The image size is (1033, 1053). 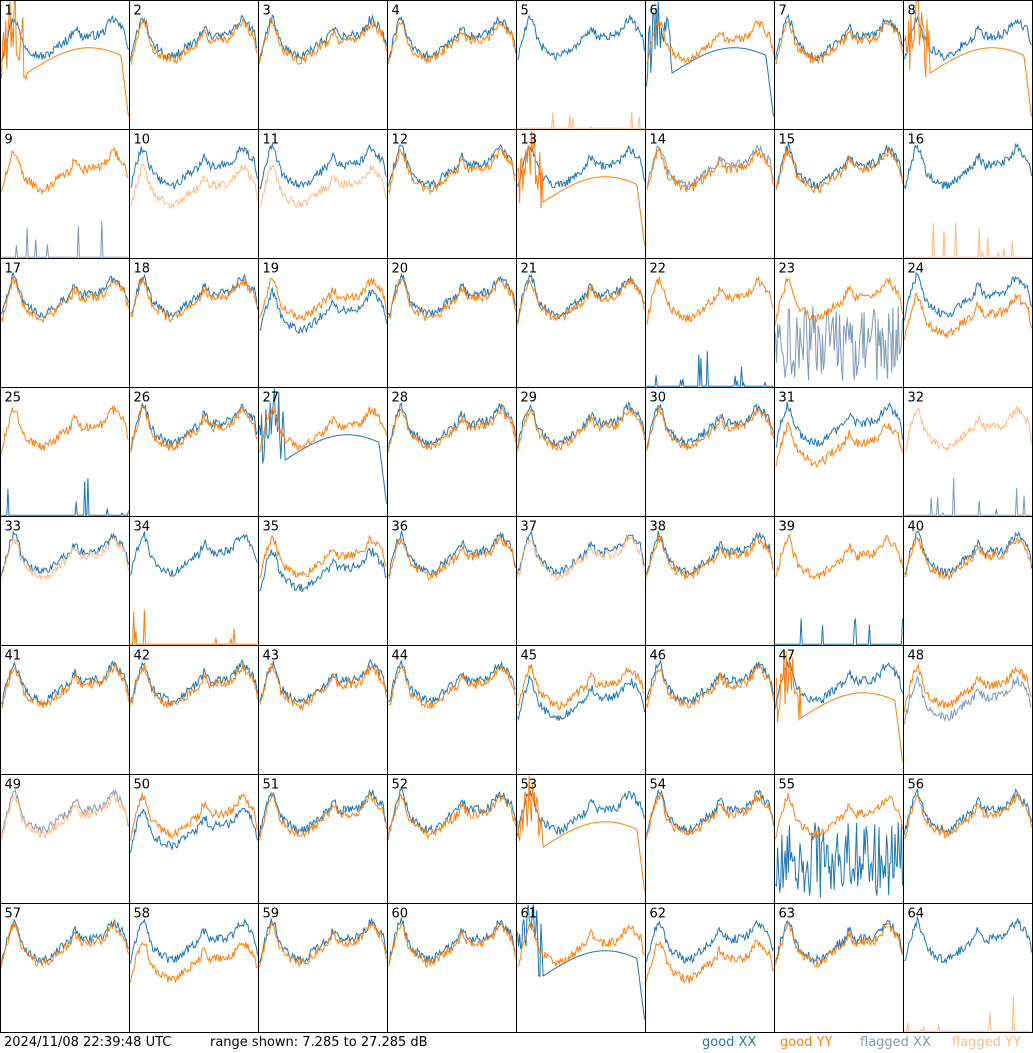 What do you see at coordinates (581, 968) in the screenshot?
I see `panel-61: 61` at bounding box center [581, 968].